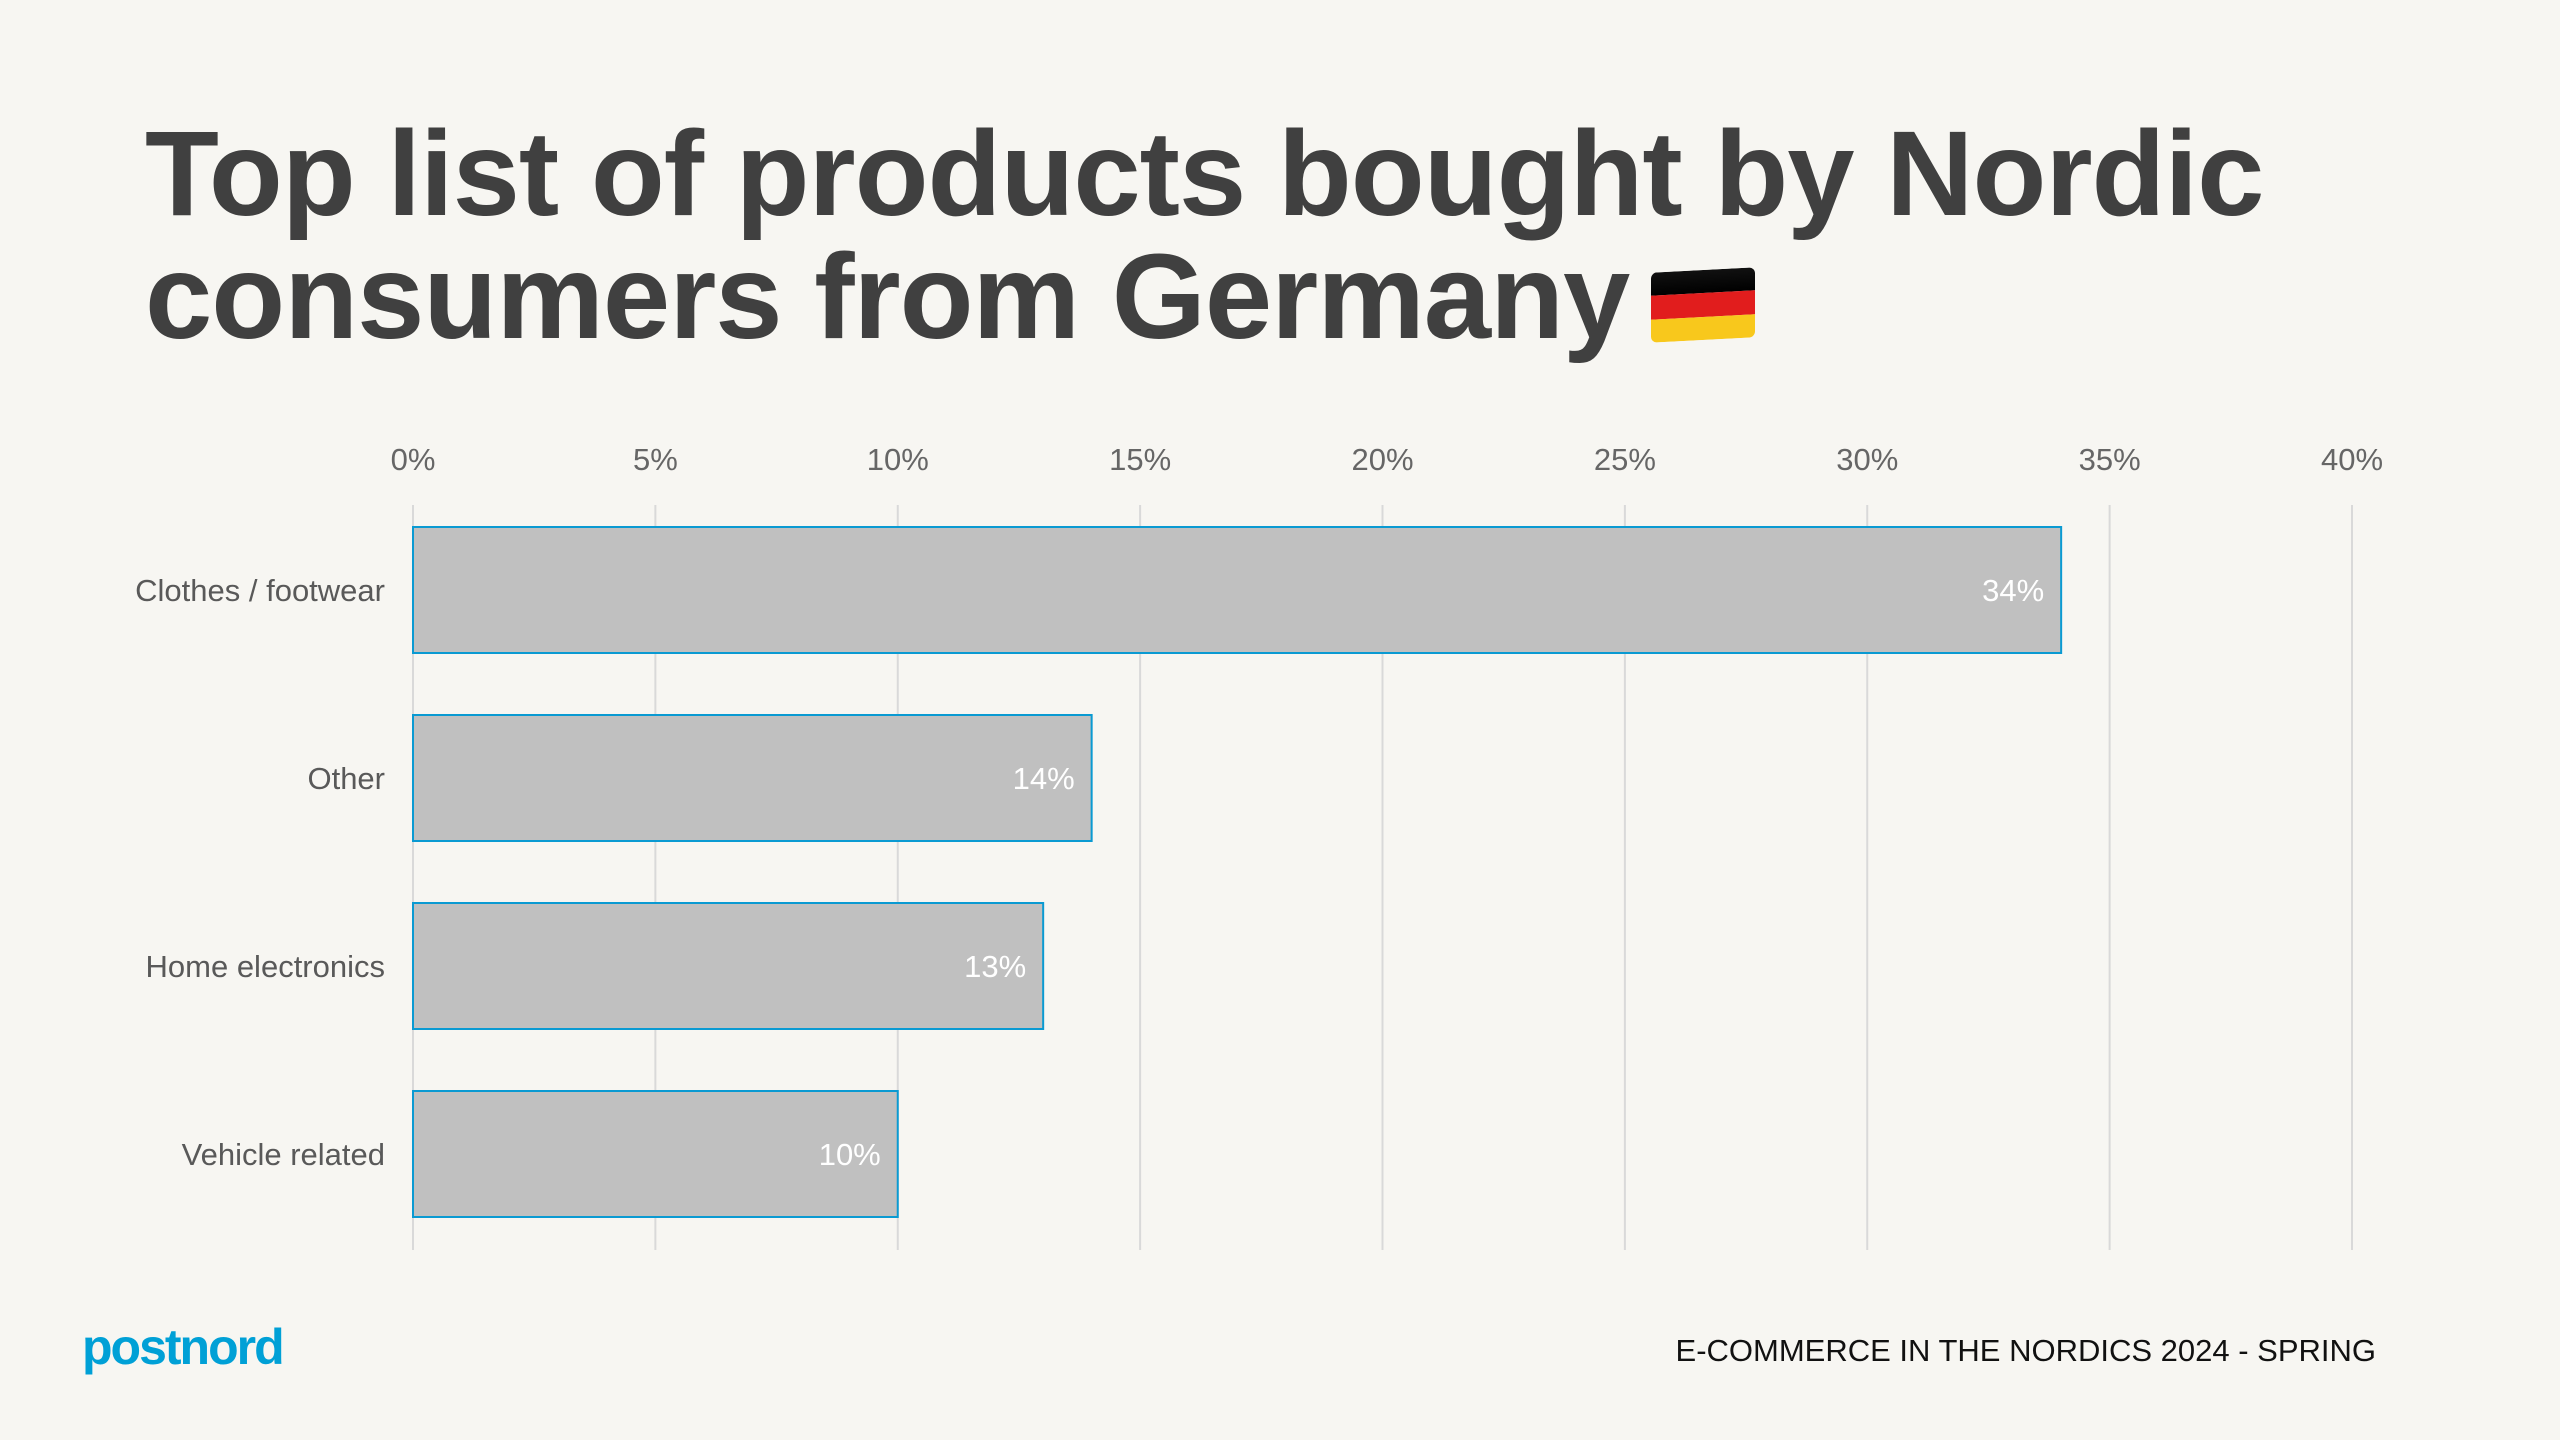 The width and height of the screenshot is (2560, 1440). Describe the element at coordinates (2025, 1350) in the screenshot. I see `footer-text: E-COMMERCE IN THE NORDICS 2024 - SPRING` at that location.